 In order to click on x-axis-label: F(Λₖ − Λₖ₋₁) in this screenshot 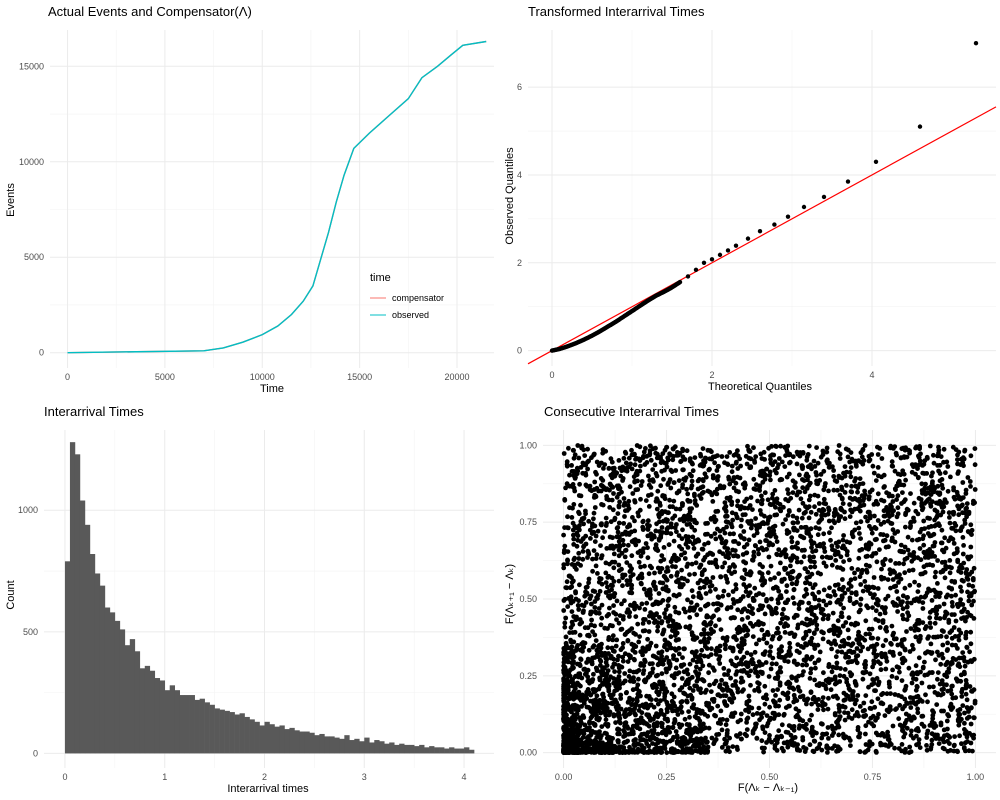, I will do `click(768, 788)`.